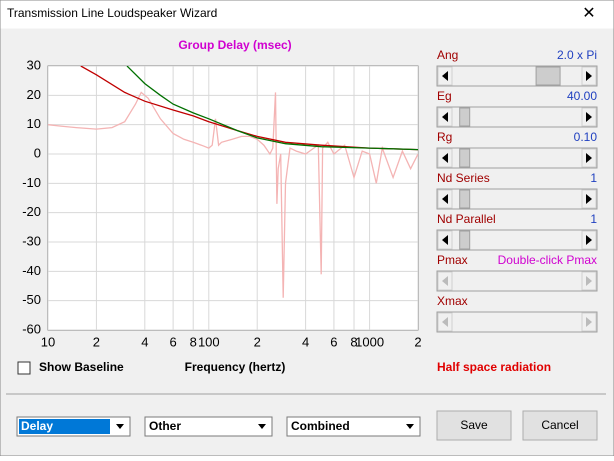  I want to click on checkbox, so click(24, 368).